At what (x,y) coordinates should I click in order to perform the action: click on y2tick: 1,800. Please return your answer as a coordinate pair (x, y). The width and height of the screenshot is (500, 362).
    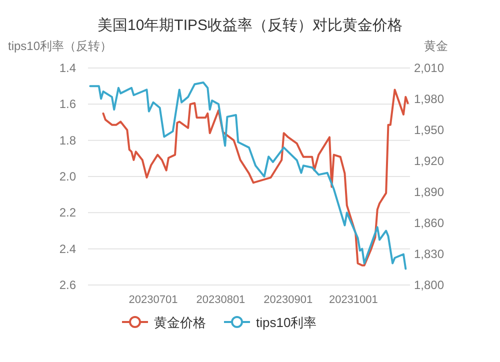
    Looking at the image, I should click on (429, 285).